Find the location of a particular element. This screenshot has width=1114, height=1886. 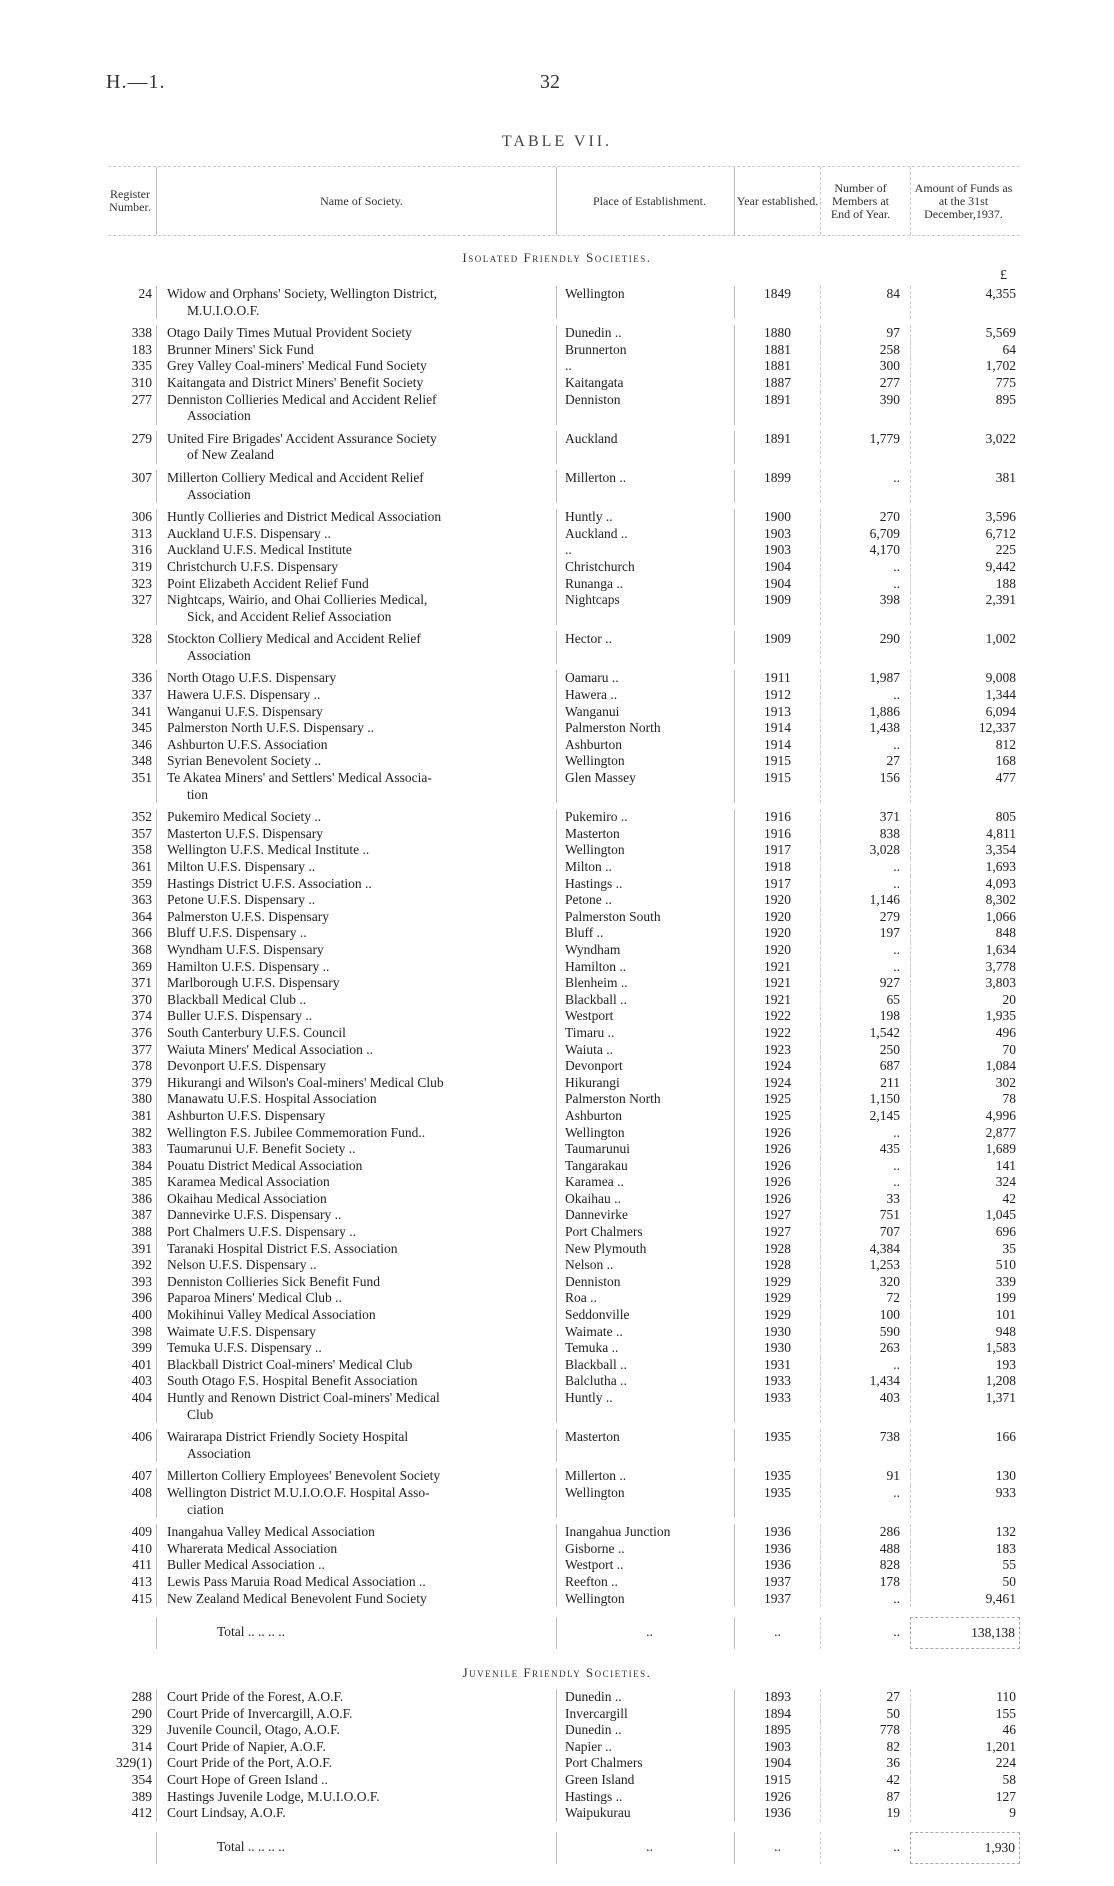

society-name-text: Court Pride of the Port, A.O.F. is located at coordinates (250, 1763).